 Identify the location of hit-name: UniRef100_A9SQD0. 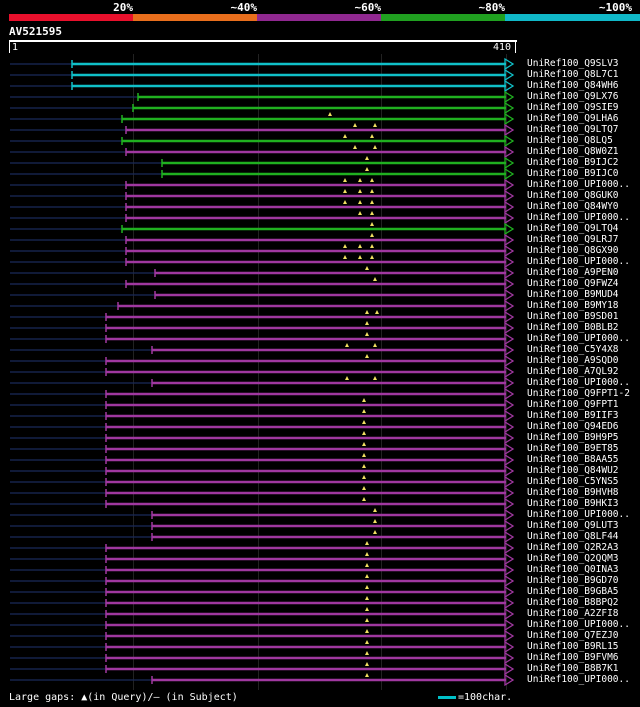
(573, 360).